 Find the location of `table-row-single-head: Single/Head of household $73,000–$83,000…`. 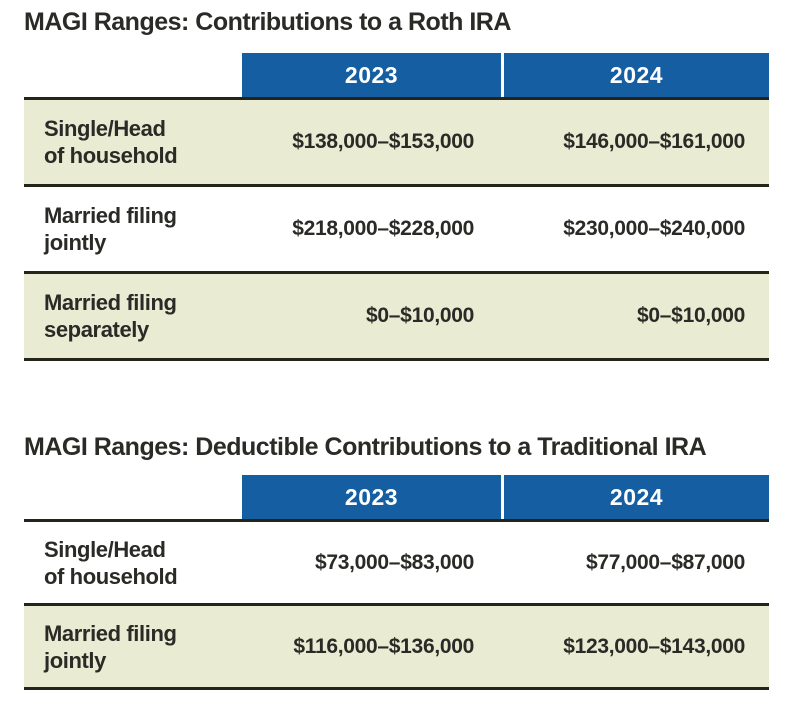

table-row-single-head: Single/Head of household $73,000–$83,000… is located at coordinates (396, 562).